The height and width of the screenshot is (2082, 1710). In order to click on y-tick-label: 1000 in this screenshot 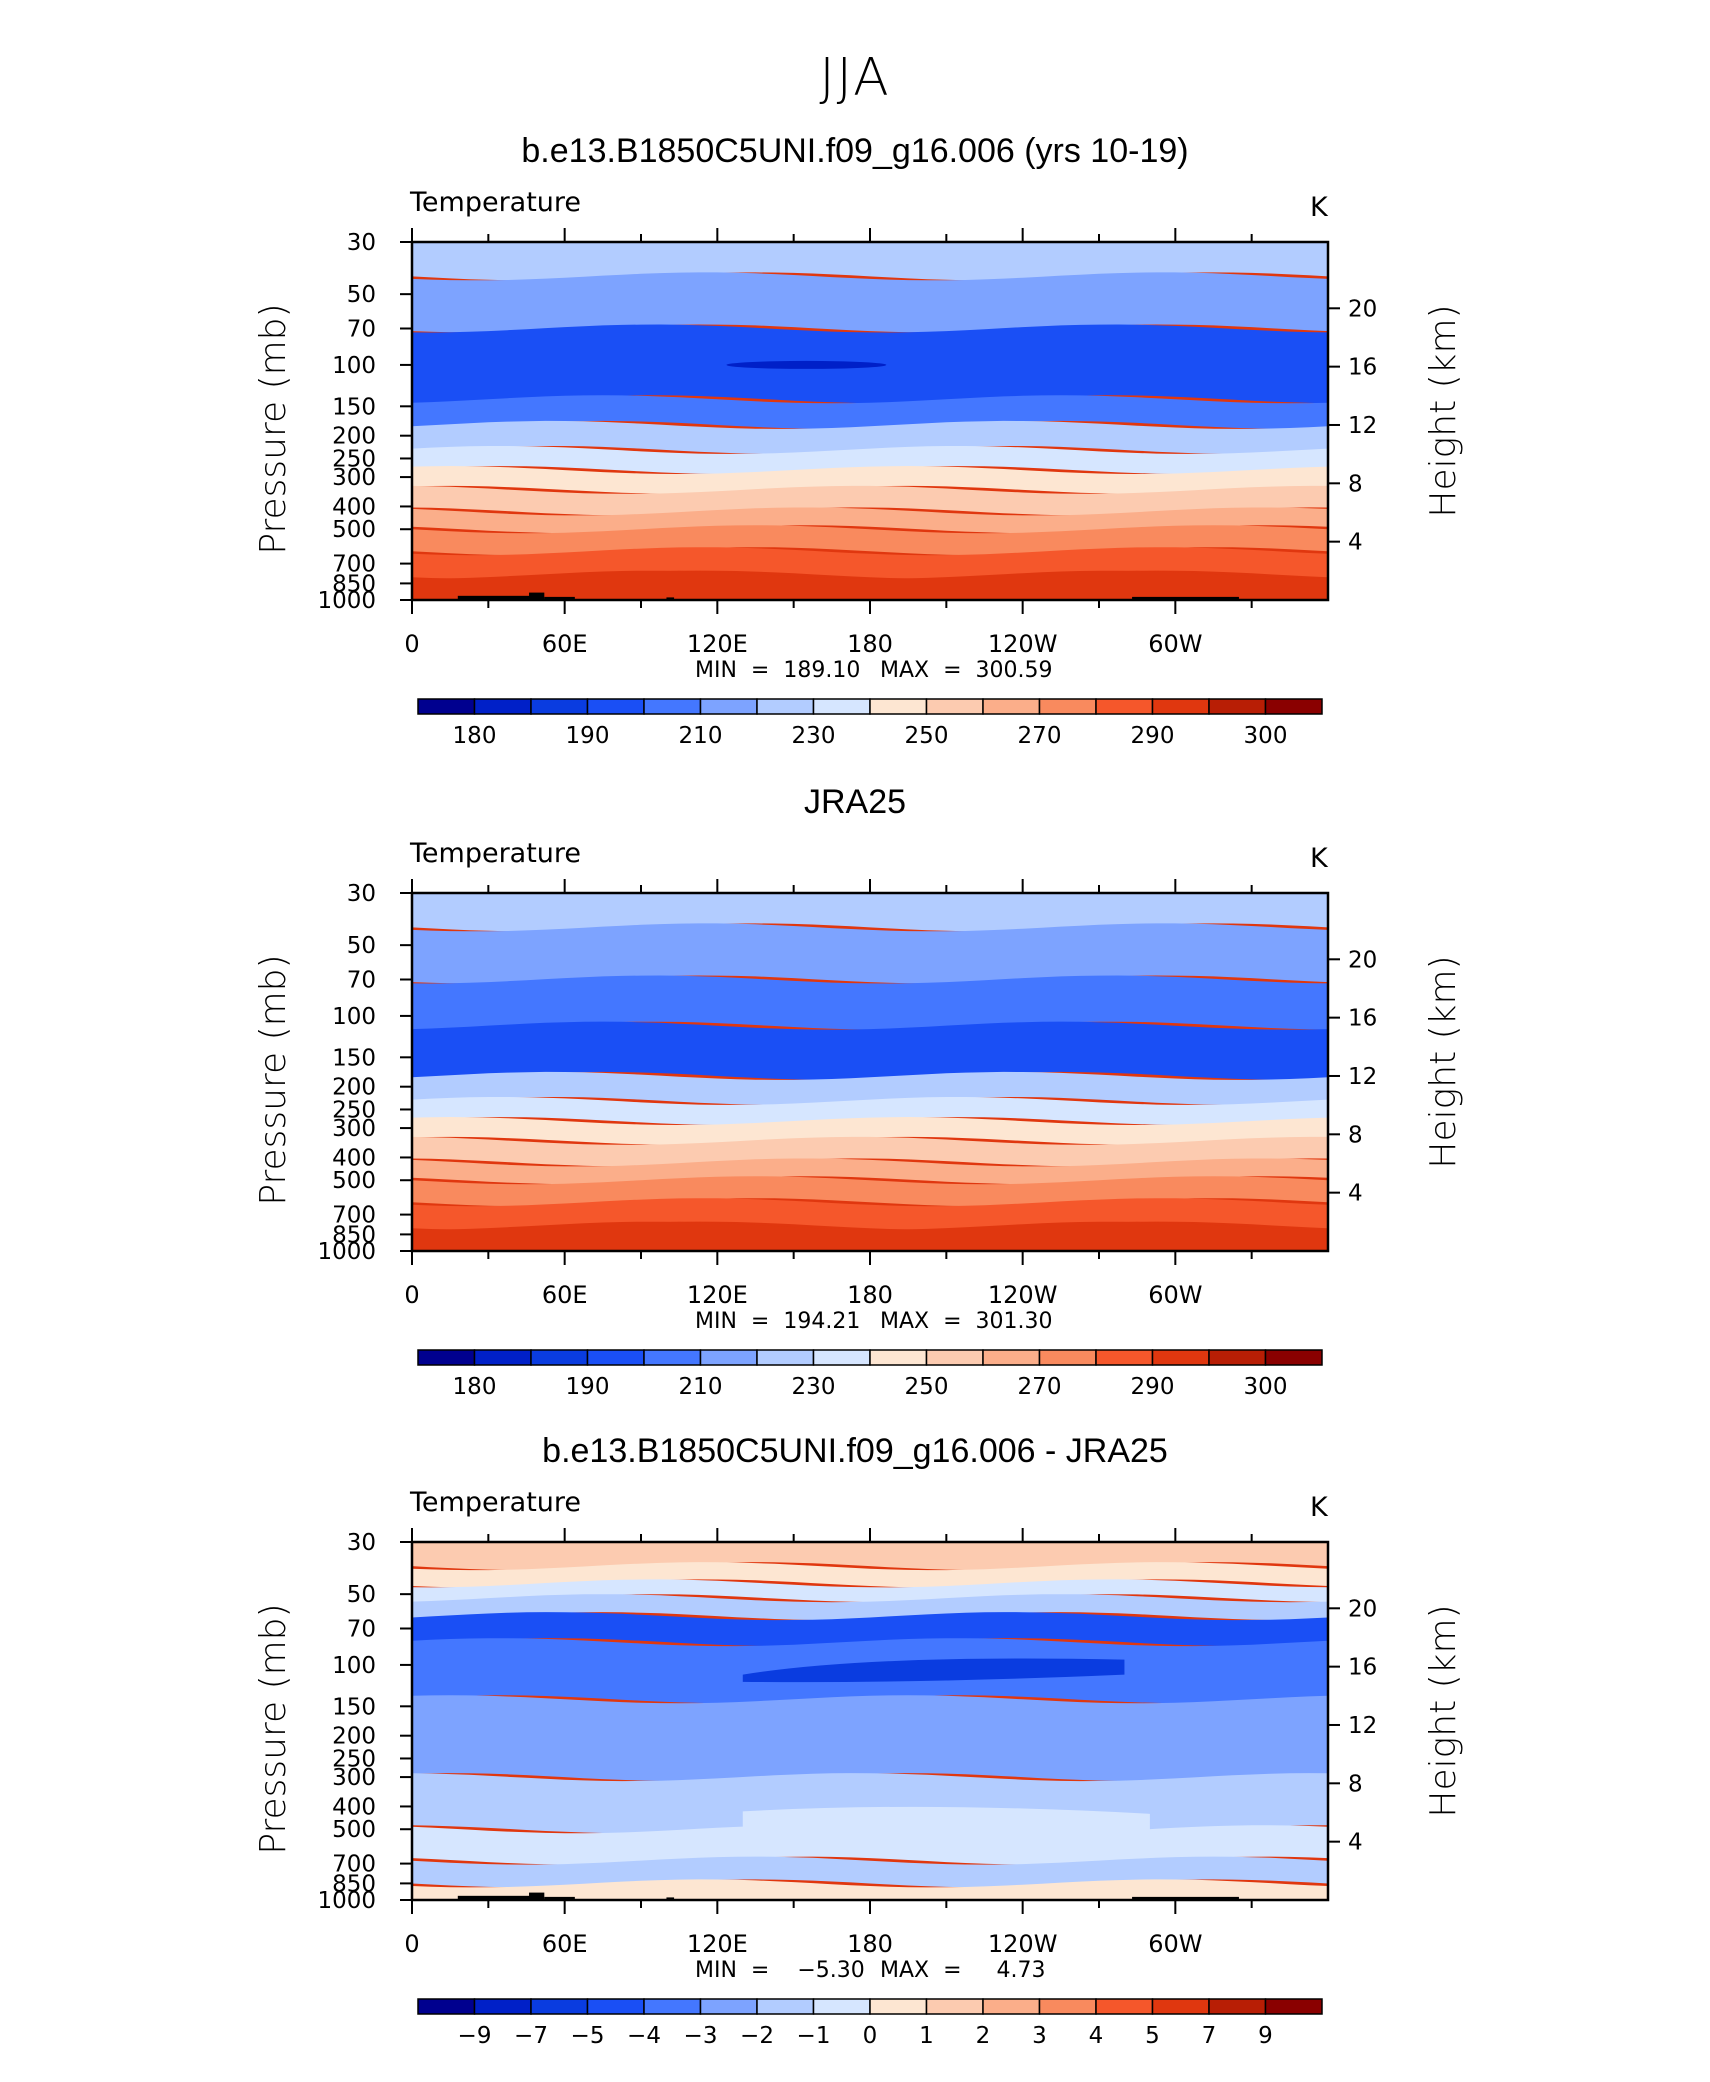, I will do `click(346, 1252)`.